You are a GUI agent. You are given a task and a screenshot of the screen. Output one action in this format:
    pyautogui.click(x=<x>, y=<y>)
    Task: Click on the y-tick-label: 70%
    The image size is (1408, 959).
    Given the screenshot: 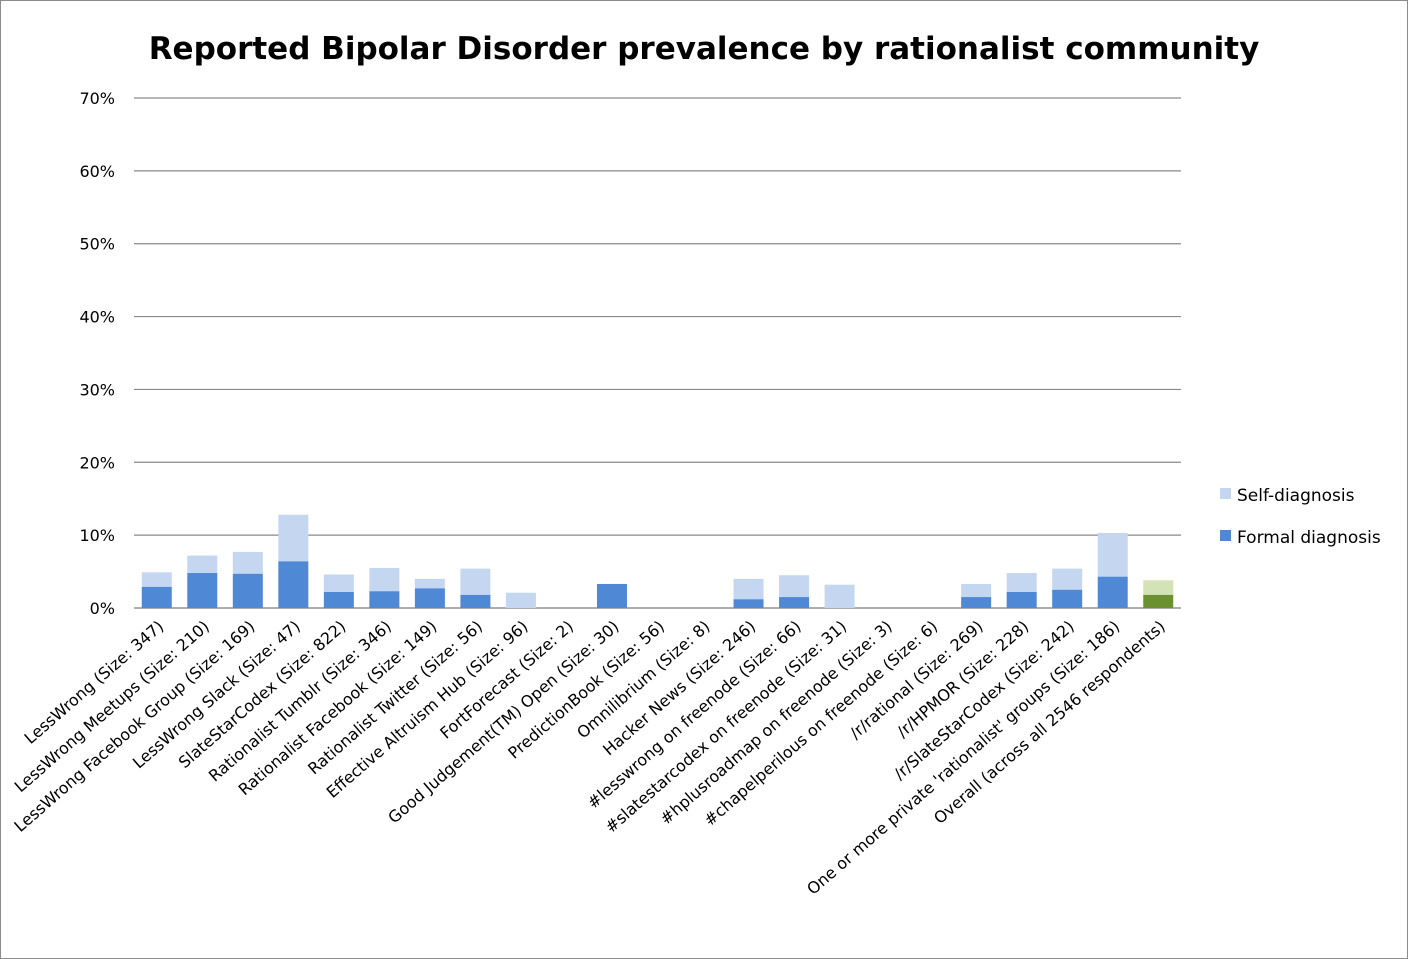 What is the action you would take?
    pyautogui.click(x=97, y=98)
    